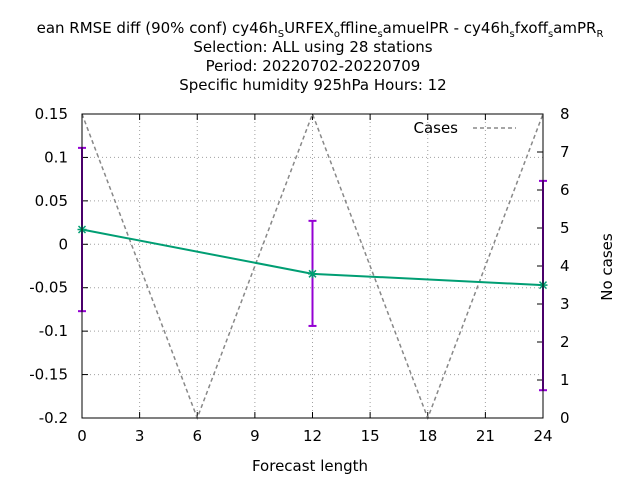 The width and height of the screenshot is (640, 480). Describe the element at coordinates (48, 375) in the screenshot. I see `y-tick-label: -0.15` at that location.